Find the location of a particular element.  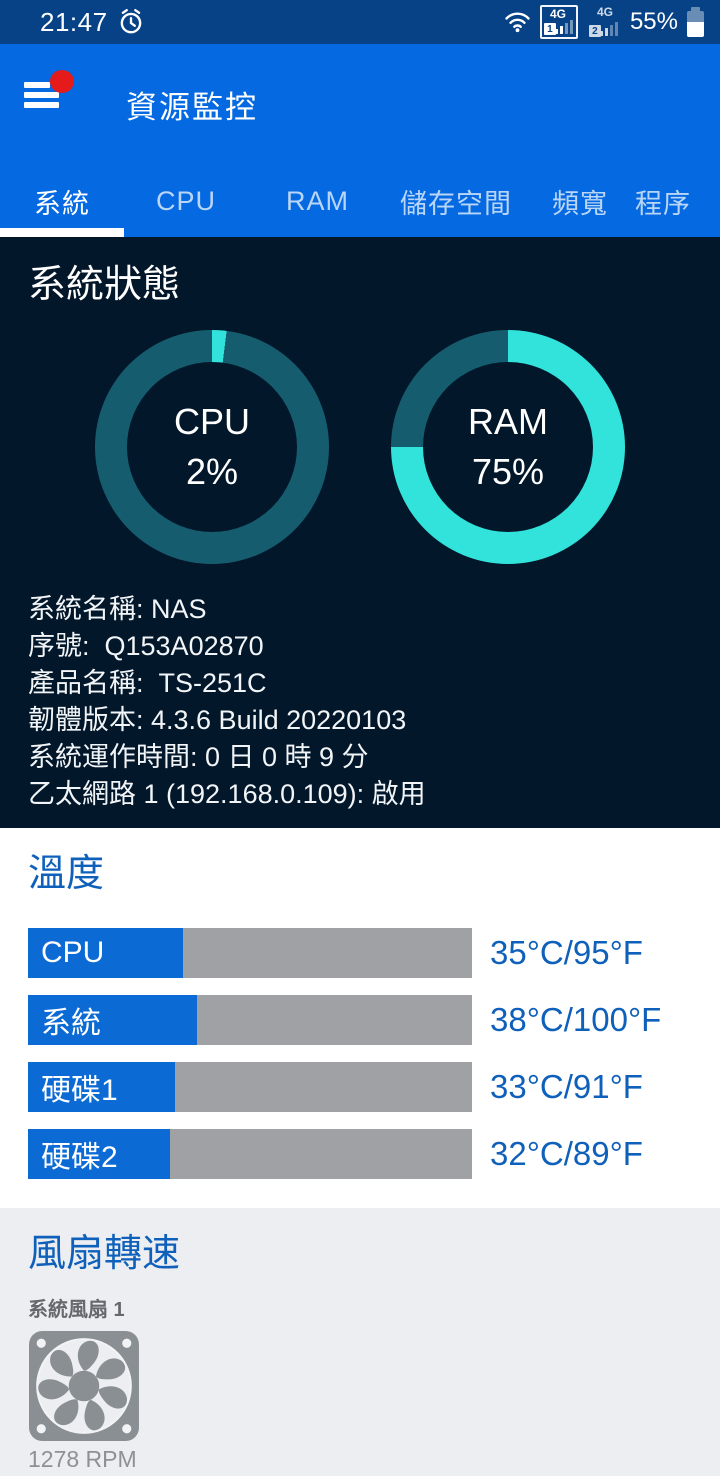

sim2-network-label: 4G is located at coordinates (604, 12).